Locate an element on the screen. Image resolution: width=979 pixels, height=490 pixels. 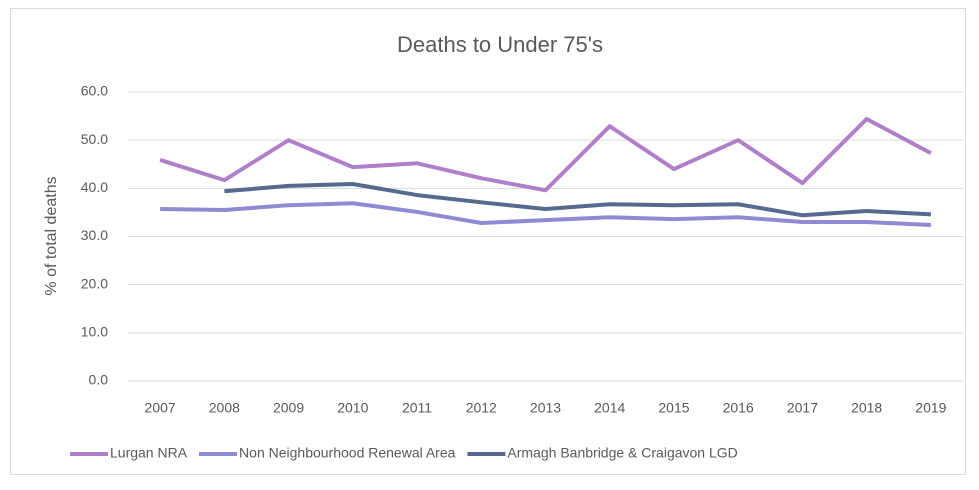
x-tick-label: 2014 is located at coordinates (609, 408).